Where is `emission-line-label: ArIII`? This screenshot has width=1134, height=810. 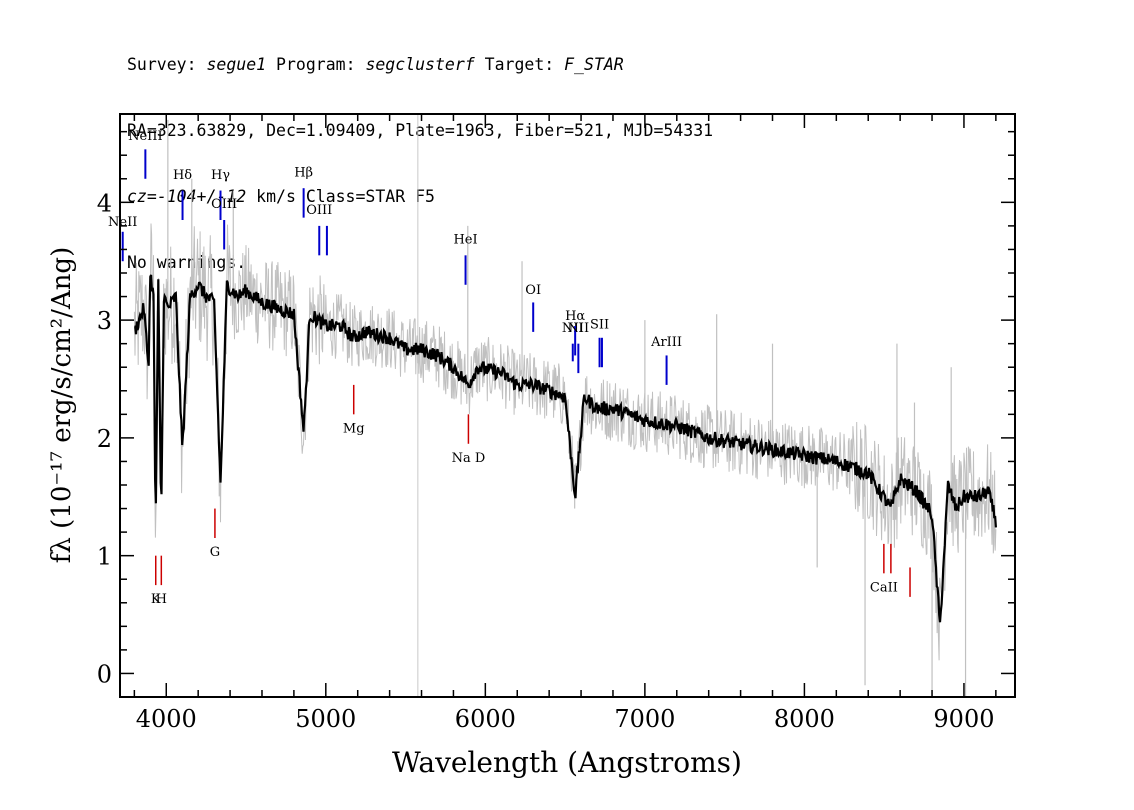
emission-line-label: ArIII is located at coordinates (666, 342).